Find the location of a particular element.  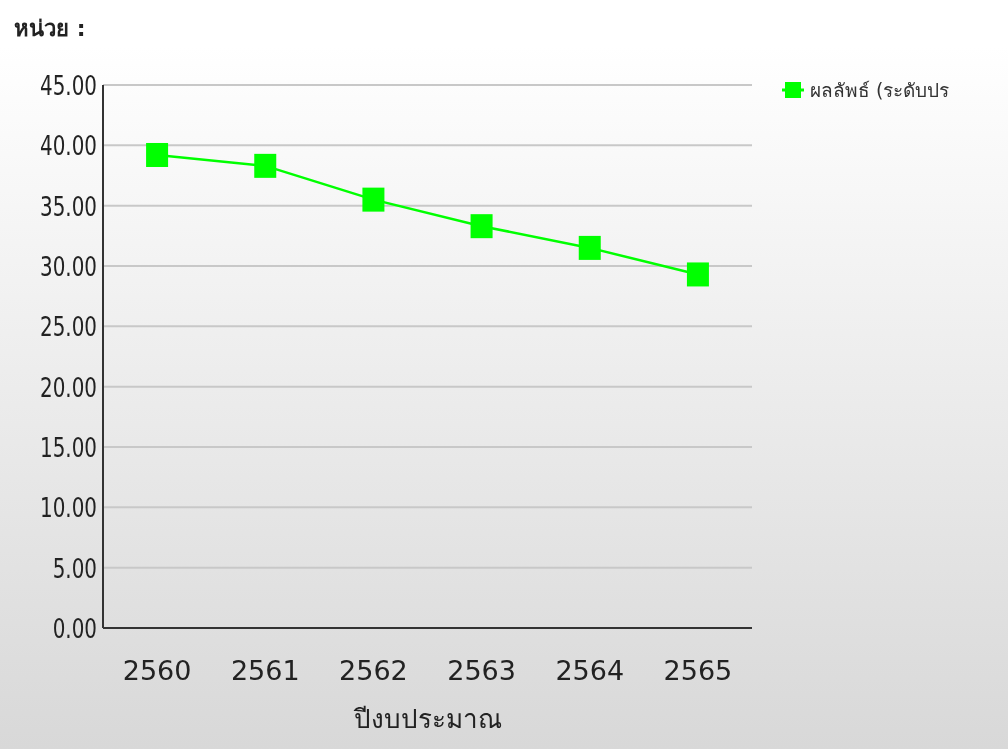

y-tick-label: 15.00 is located at coordinates (68, 447).